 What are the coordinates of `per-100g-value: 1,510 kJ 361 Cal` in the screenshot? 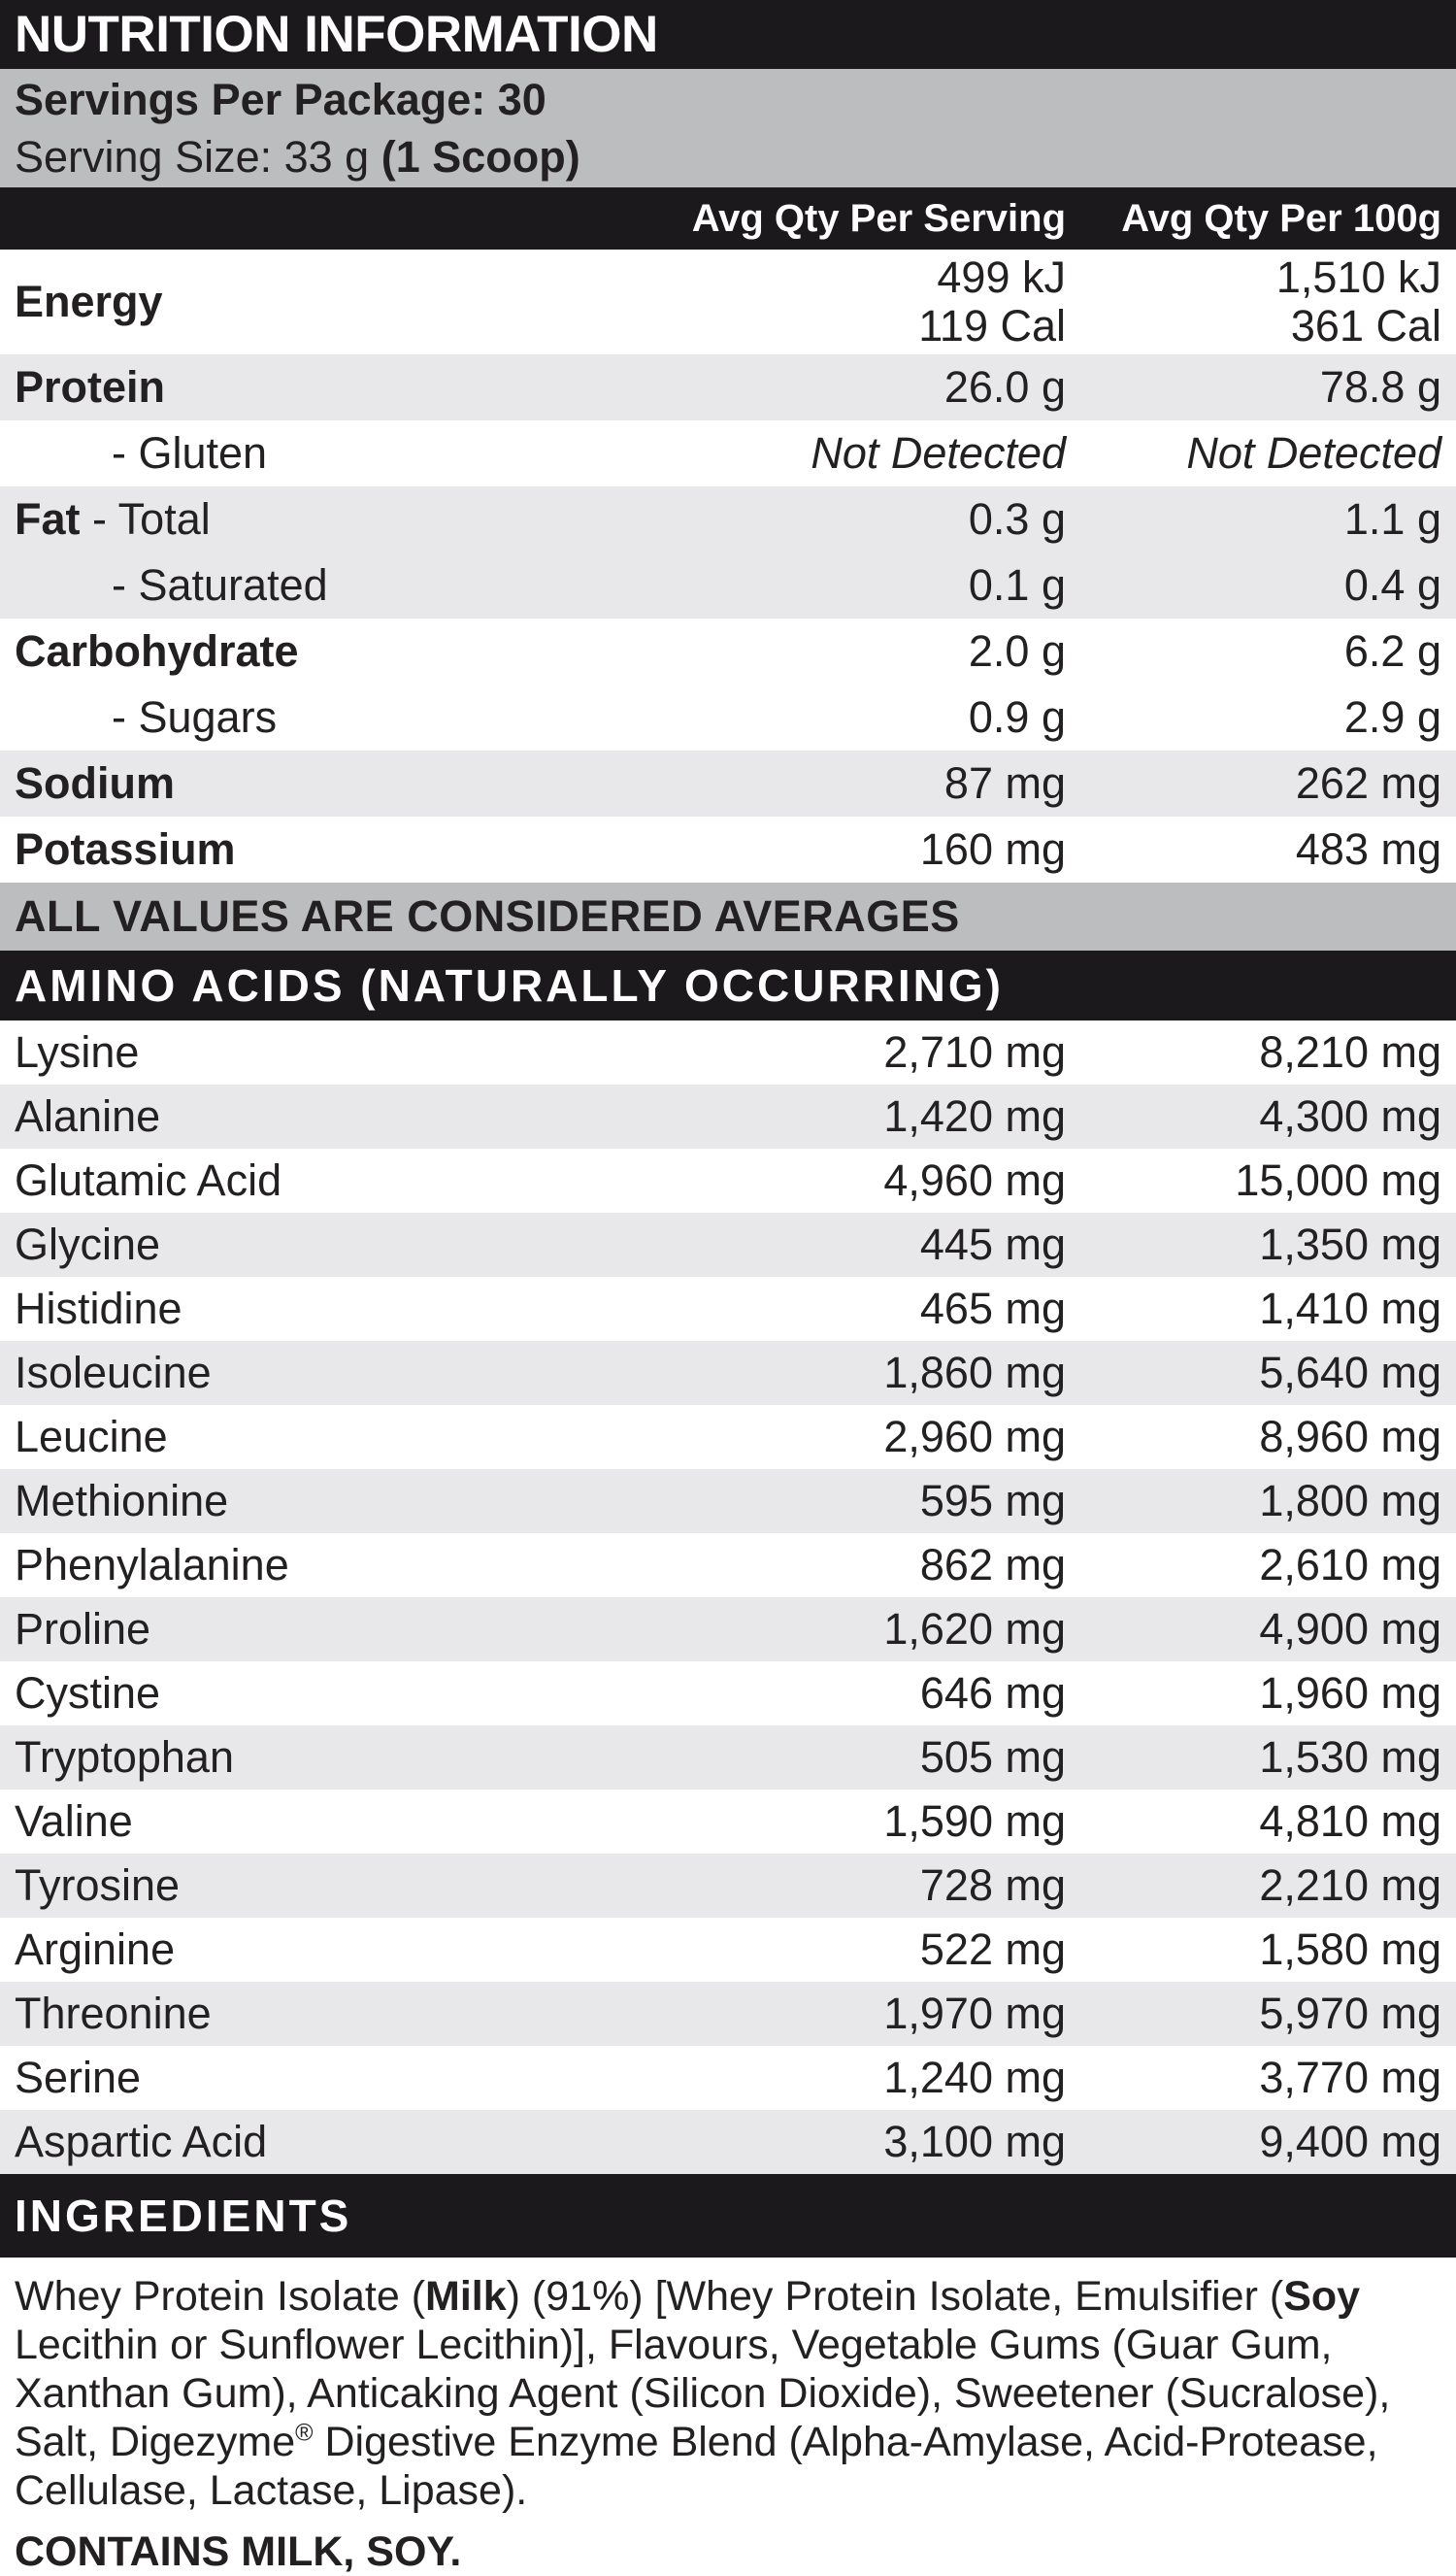 It's located at (1358, 301).